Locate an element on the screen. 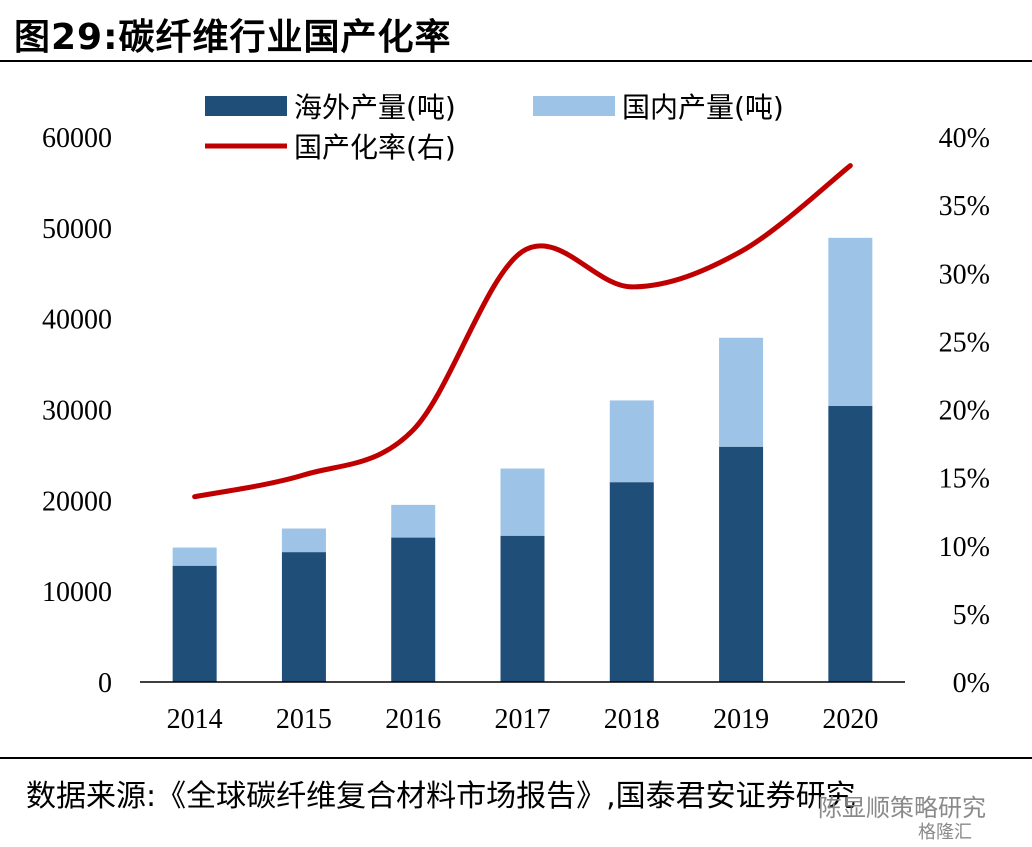 Image resolution: width=1032 pixels, height=847 pixels. source-note: 数据来源:《全球碳纤维复合材料市场报告》,国泰君安证券研究 is located at coordinates (441, 796).